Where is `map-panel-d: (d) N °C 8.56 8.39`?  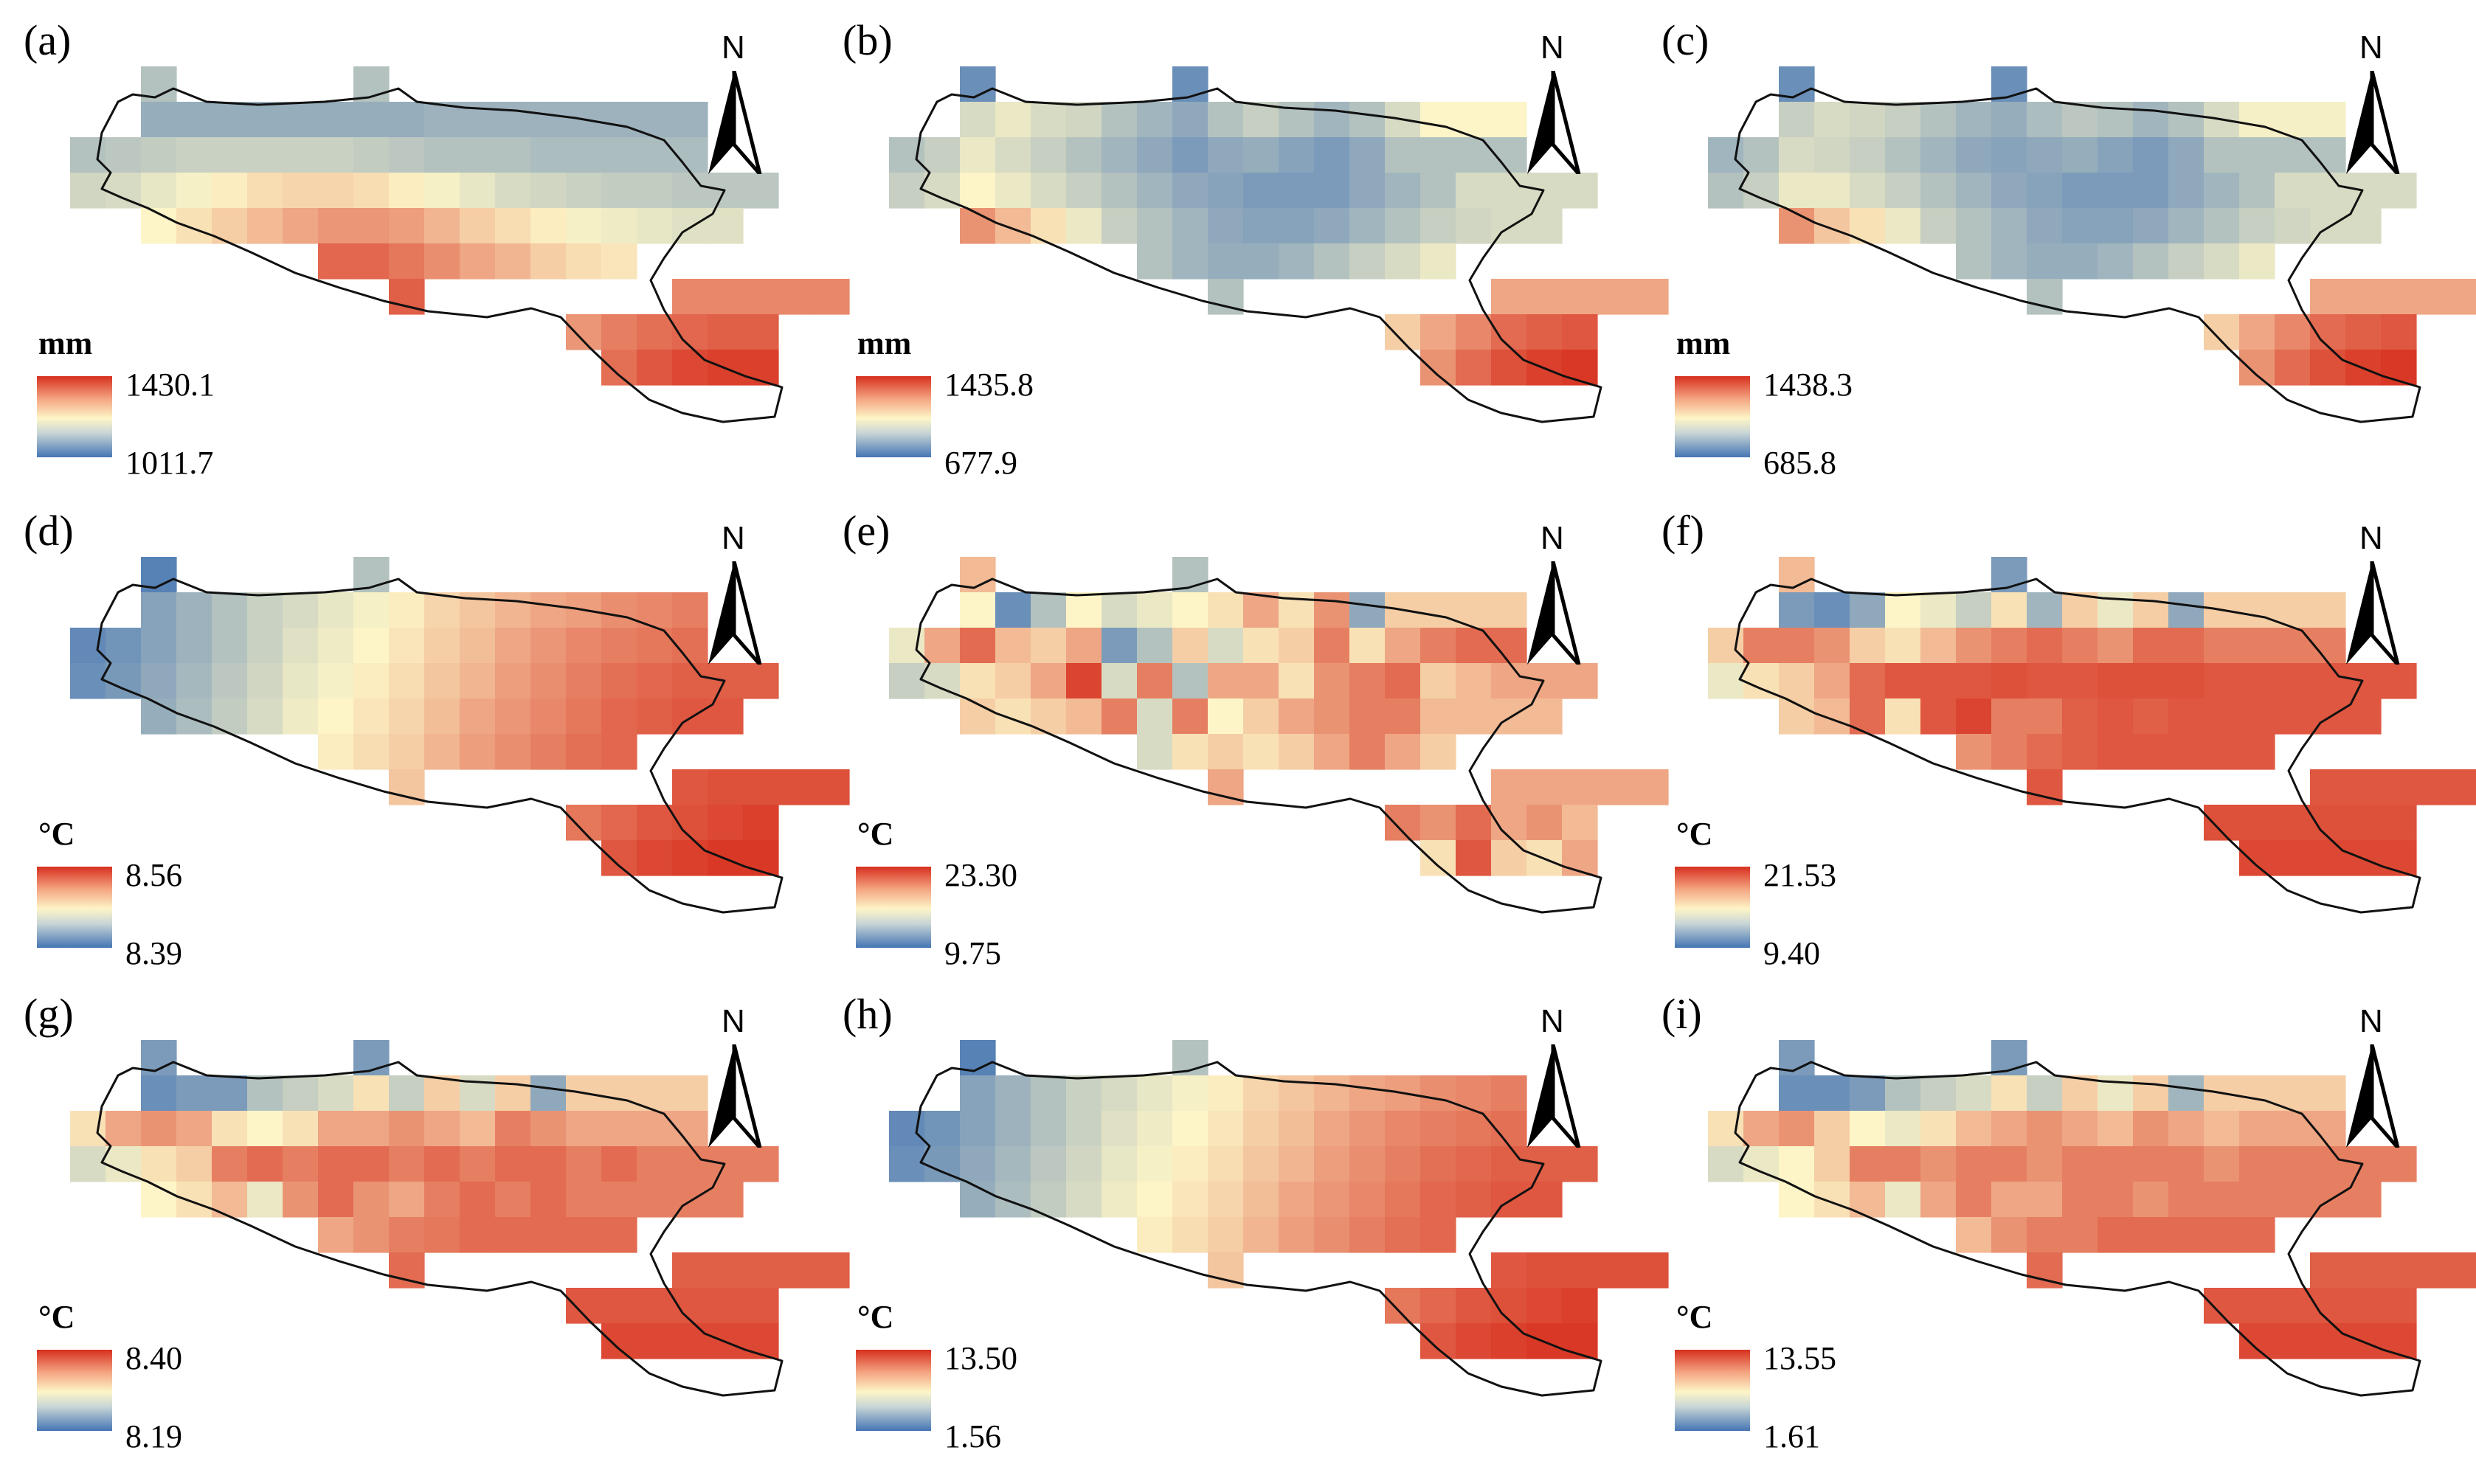
map-panel-d: (d) N °C 8.56 8.39 is located at coordinates (432, 748).